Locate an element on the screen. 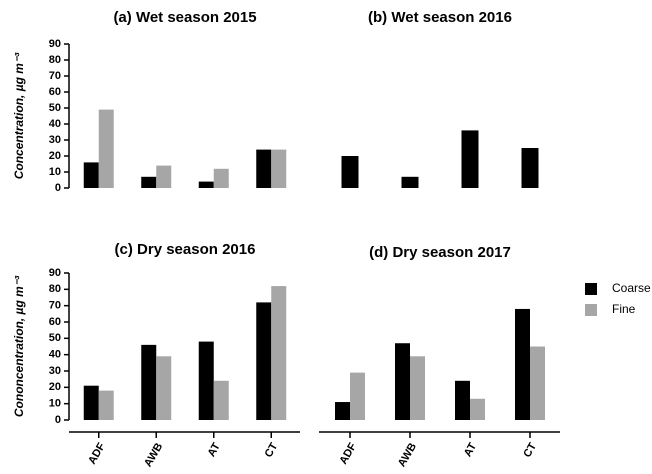 This screenshot has height=474, width=652. y-axis-label: Concentration, µg m⁻³ is located at coordinates (19, 116).